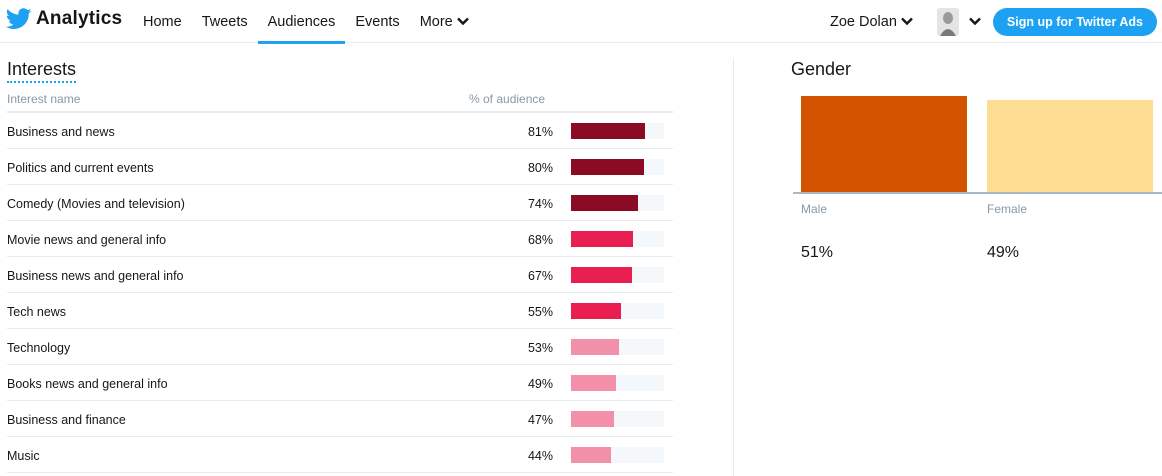  I want to click on interest-row: Movie news and general info 68%, so click(340, 239).